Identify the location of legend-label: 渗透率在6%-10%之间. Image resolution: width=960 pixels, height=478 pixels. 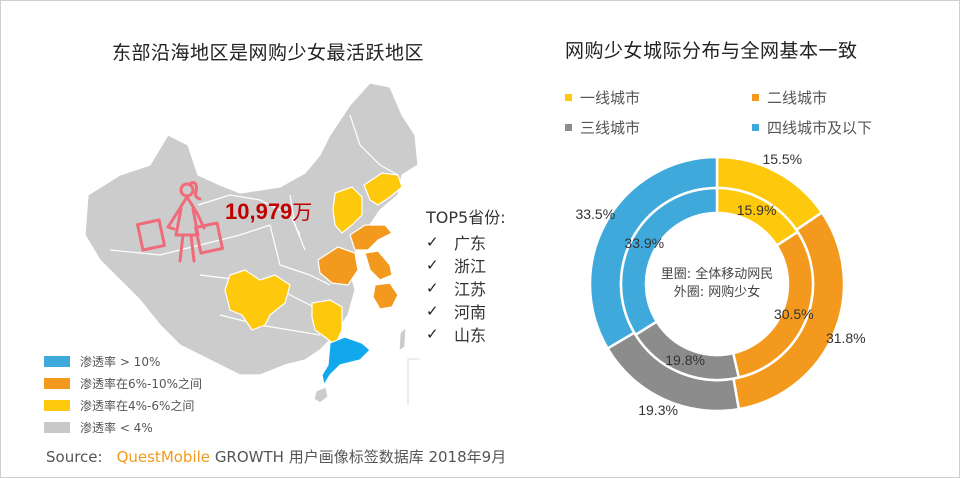
(141, 383).